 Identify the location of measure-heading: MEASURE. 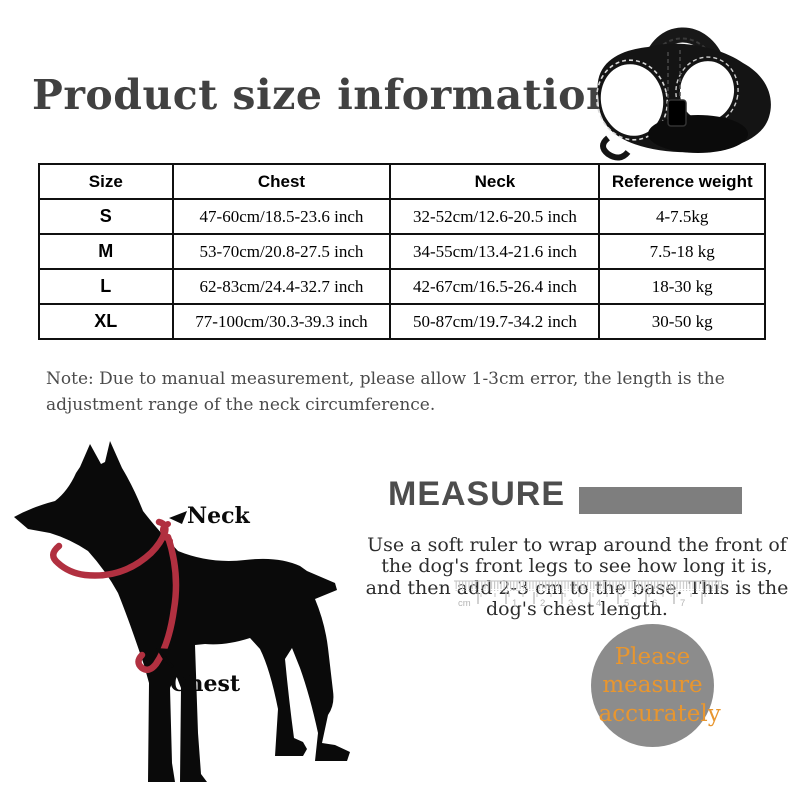
(477, 494).